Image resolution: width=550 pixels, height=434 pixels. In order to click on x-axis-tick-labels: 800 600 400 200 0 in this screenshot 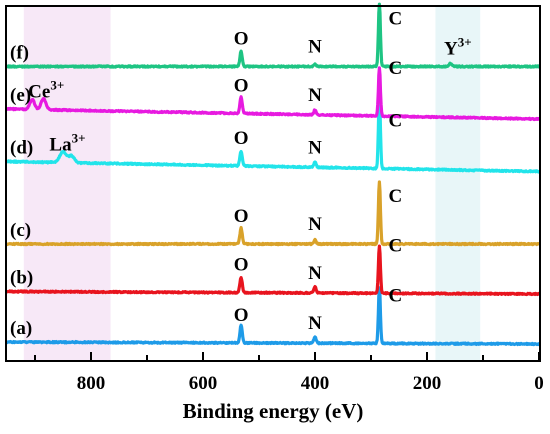, I will do `click(310, 383)`.